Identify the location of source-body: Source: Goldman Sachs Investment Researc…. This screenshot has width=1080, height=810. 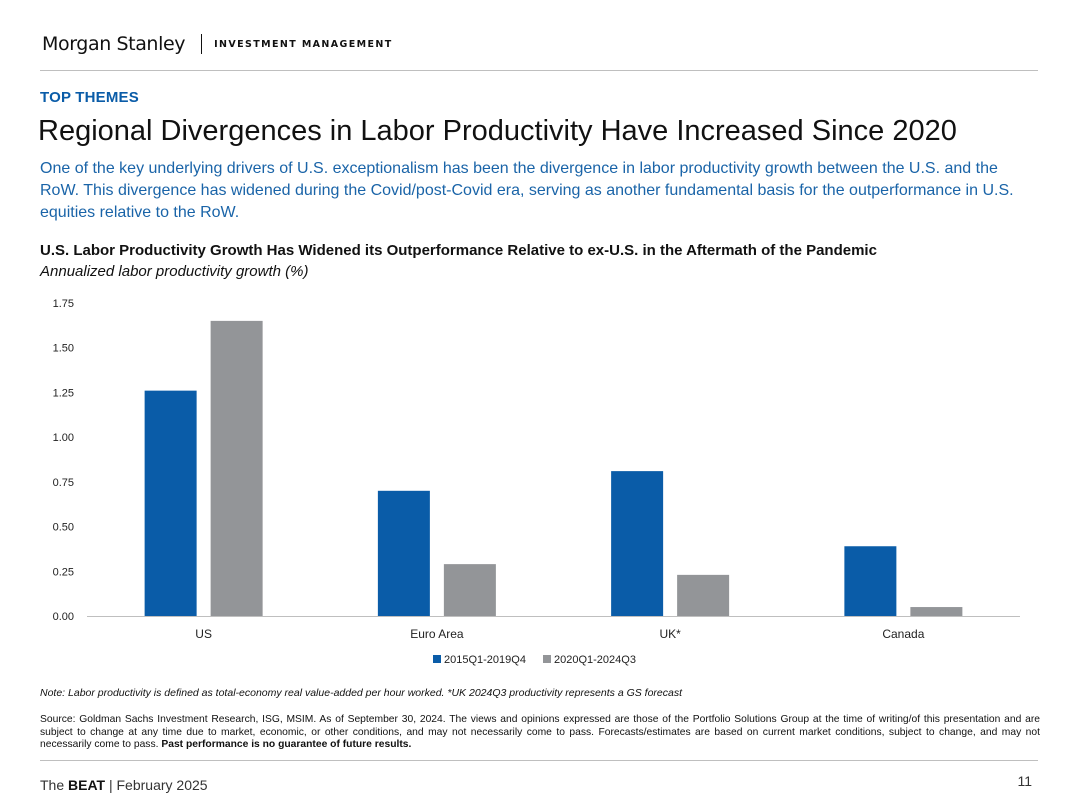
(540, 732).